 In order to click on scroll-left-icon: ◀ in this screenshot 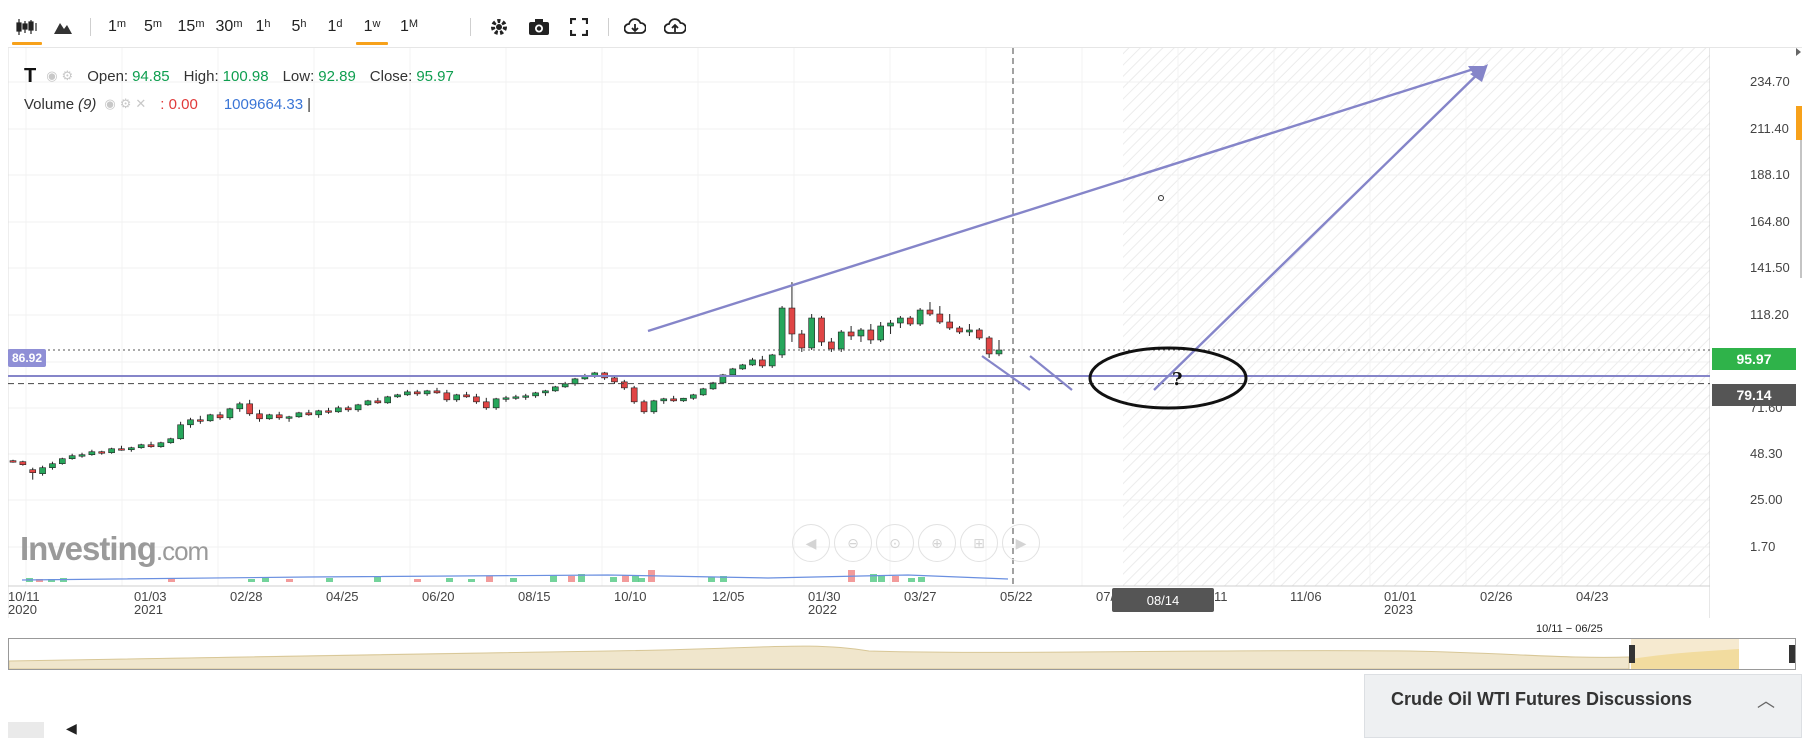, I will do `click(811, 543)`.